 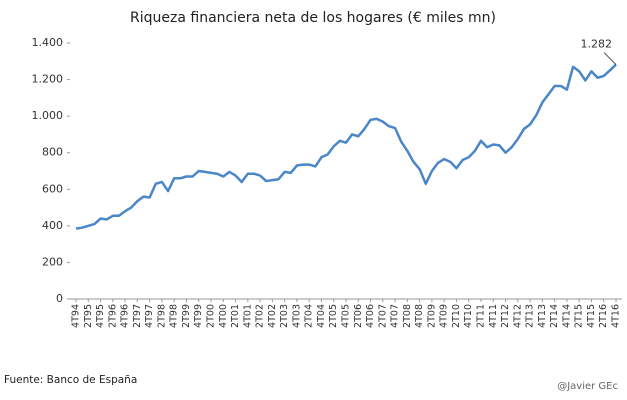 What do you see at coordinates (597, 44) in the screenshot?
I see `data-label: 1.282` at bounding box center [597, 44].